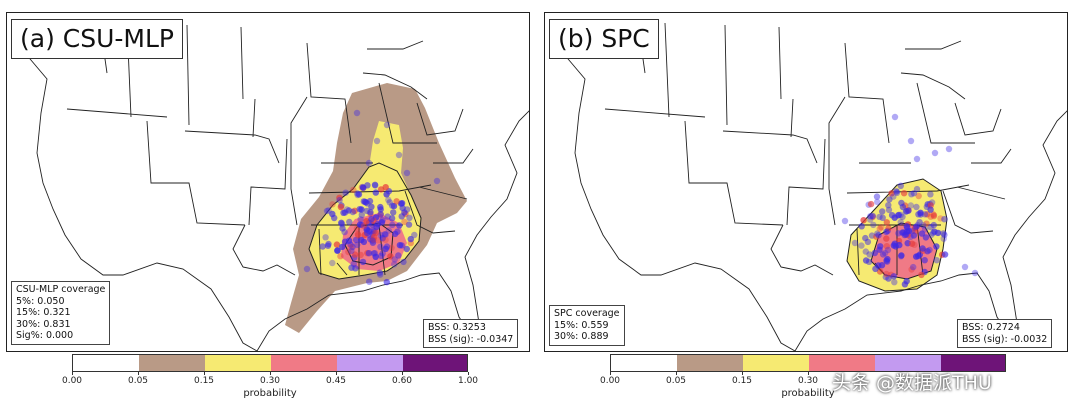 The image size is (1080, 408). What do you see at coordinates (808, 381) in the screenshot?
I see `colorbar-b-tick-label: 0.30` at bounding box center [808, 381].